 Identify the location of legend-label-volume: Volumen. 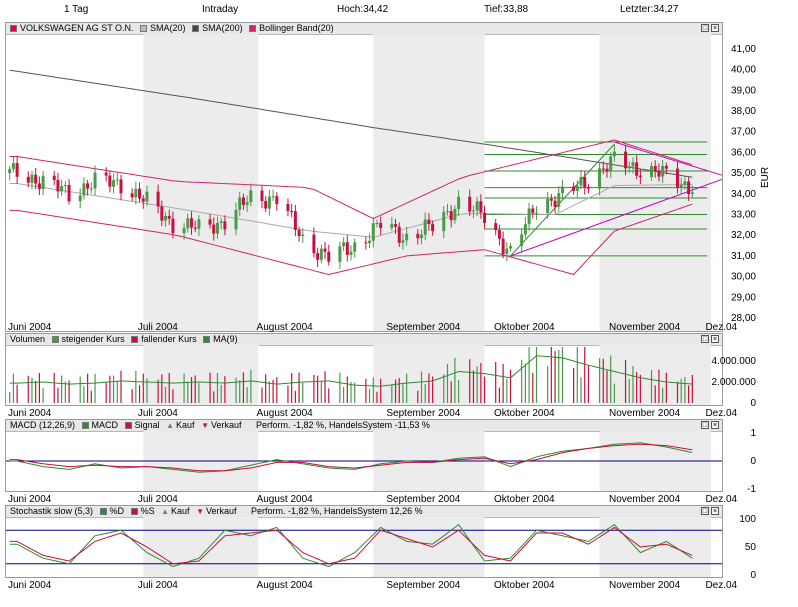
(28, 339).